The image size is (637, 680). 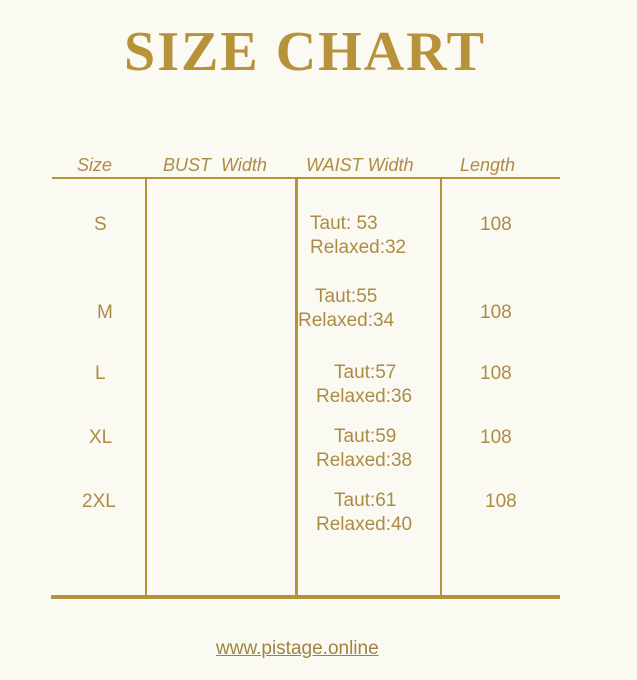 I want to click on header-size: Size, so click(x=95, y=165).